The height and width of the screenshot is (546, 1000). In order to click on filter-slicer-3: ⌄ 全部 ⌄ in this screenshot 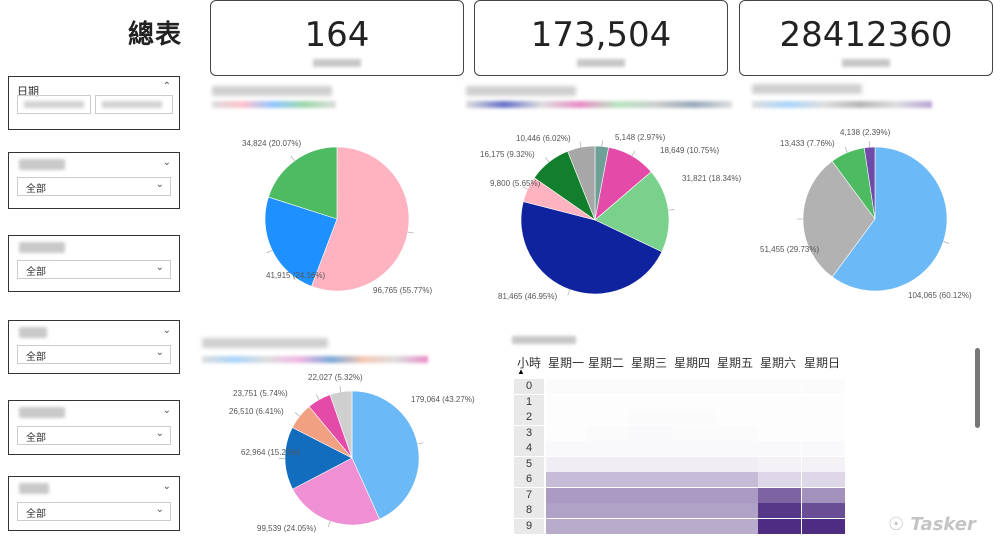, I will do `click(94, 347)`.